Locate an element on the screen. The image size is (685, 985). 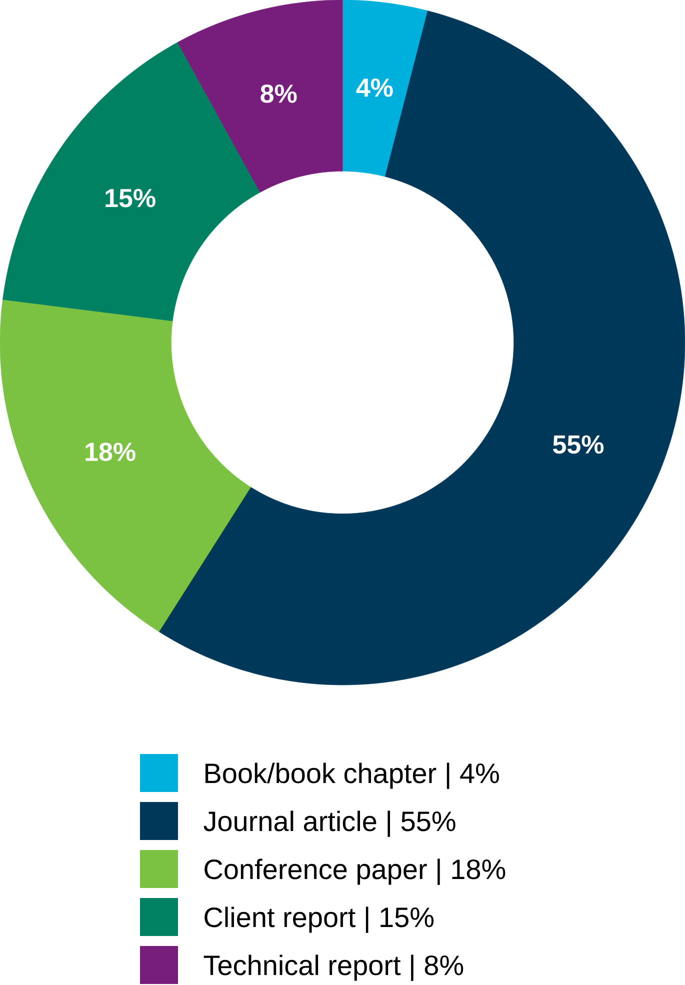
legend-label: Book/book chapter | 4% is located at coordinates (352, 775).